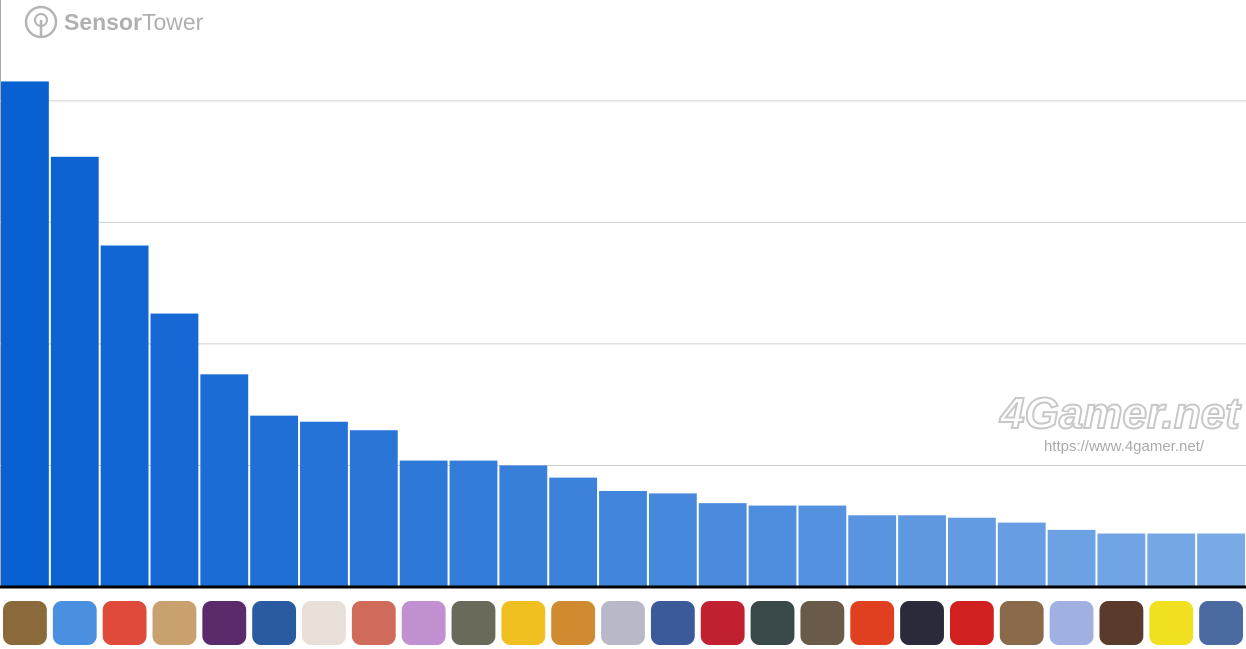 Image resolution: width=1246 pixels, height=649 pixels. I want to click on app-icons, so click(623, 623).